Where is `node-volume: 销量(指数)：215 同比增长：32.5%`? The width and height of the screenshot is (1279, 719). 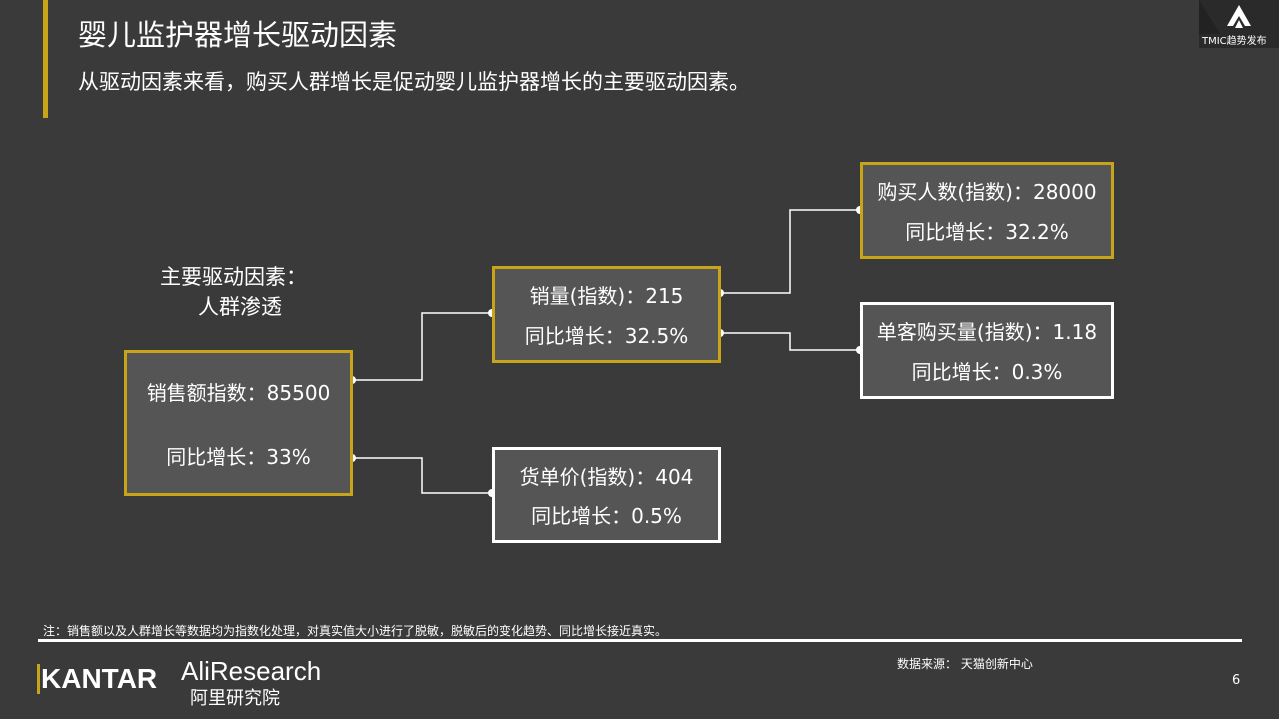 node-volume: 销量(指数)：215 同比增长：32.5% is located at coordinates (606, 314).